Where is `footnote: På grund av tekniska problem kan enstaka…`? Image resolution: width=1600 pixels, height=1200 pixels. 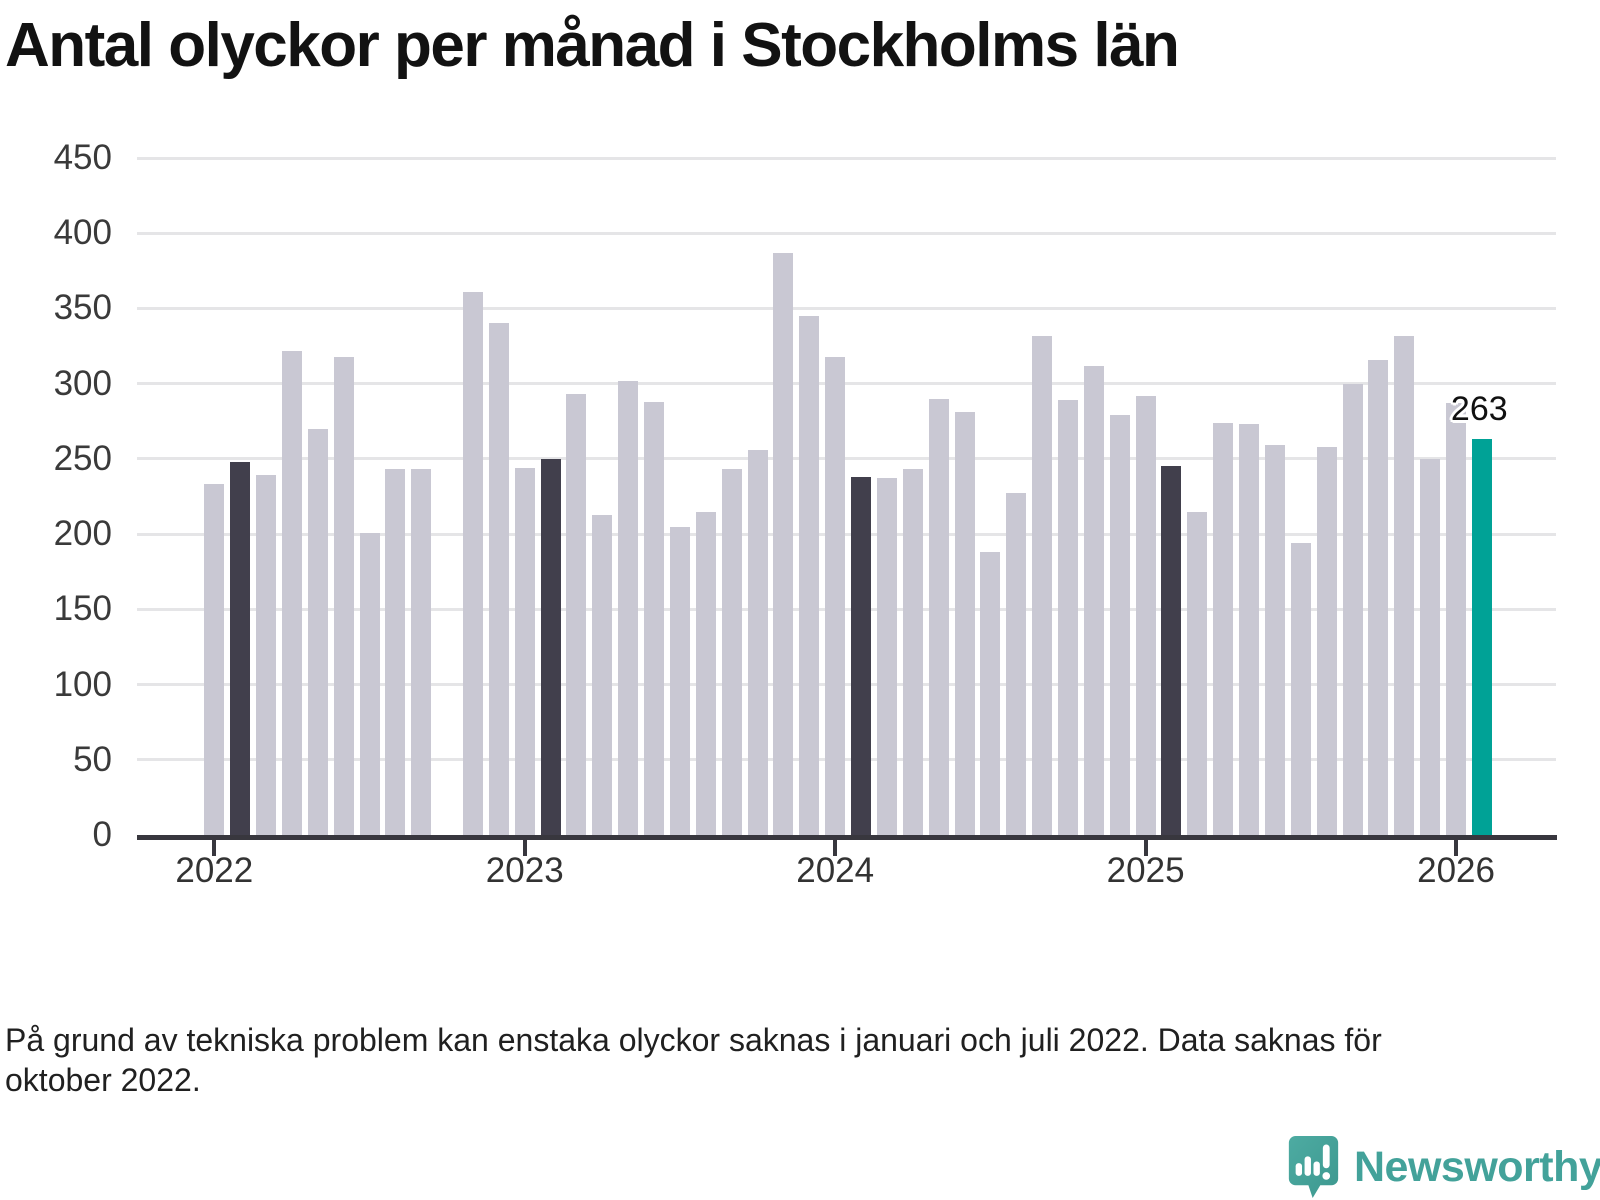 footnote: På grund av tekniska problem kan enstaka… is located at coordinates (770, 1060).